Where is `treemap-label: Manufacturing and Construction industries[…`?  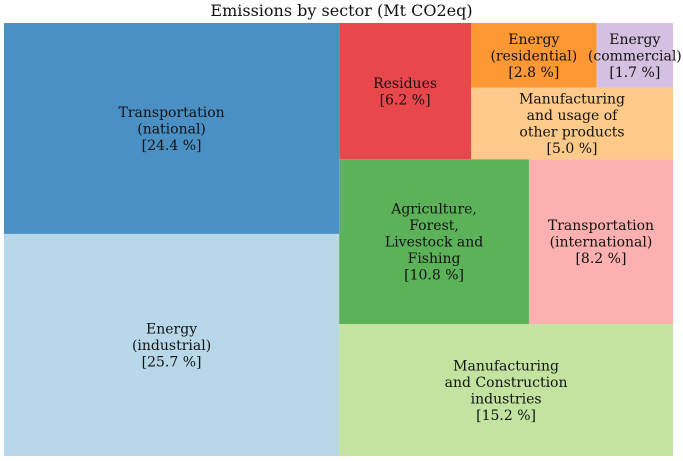
treemap-label: Manufacturing and Construction industries[… is located at coordinates (506, 391).